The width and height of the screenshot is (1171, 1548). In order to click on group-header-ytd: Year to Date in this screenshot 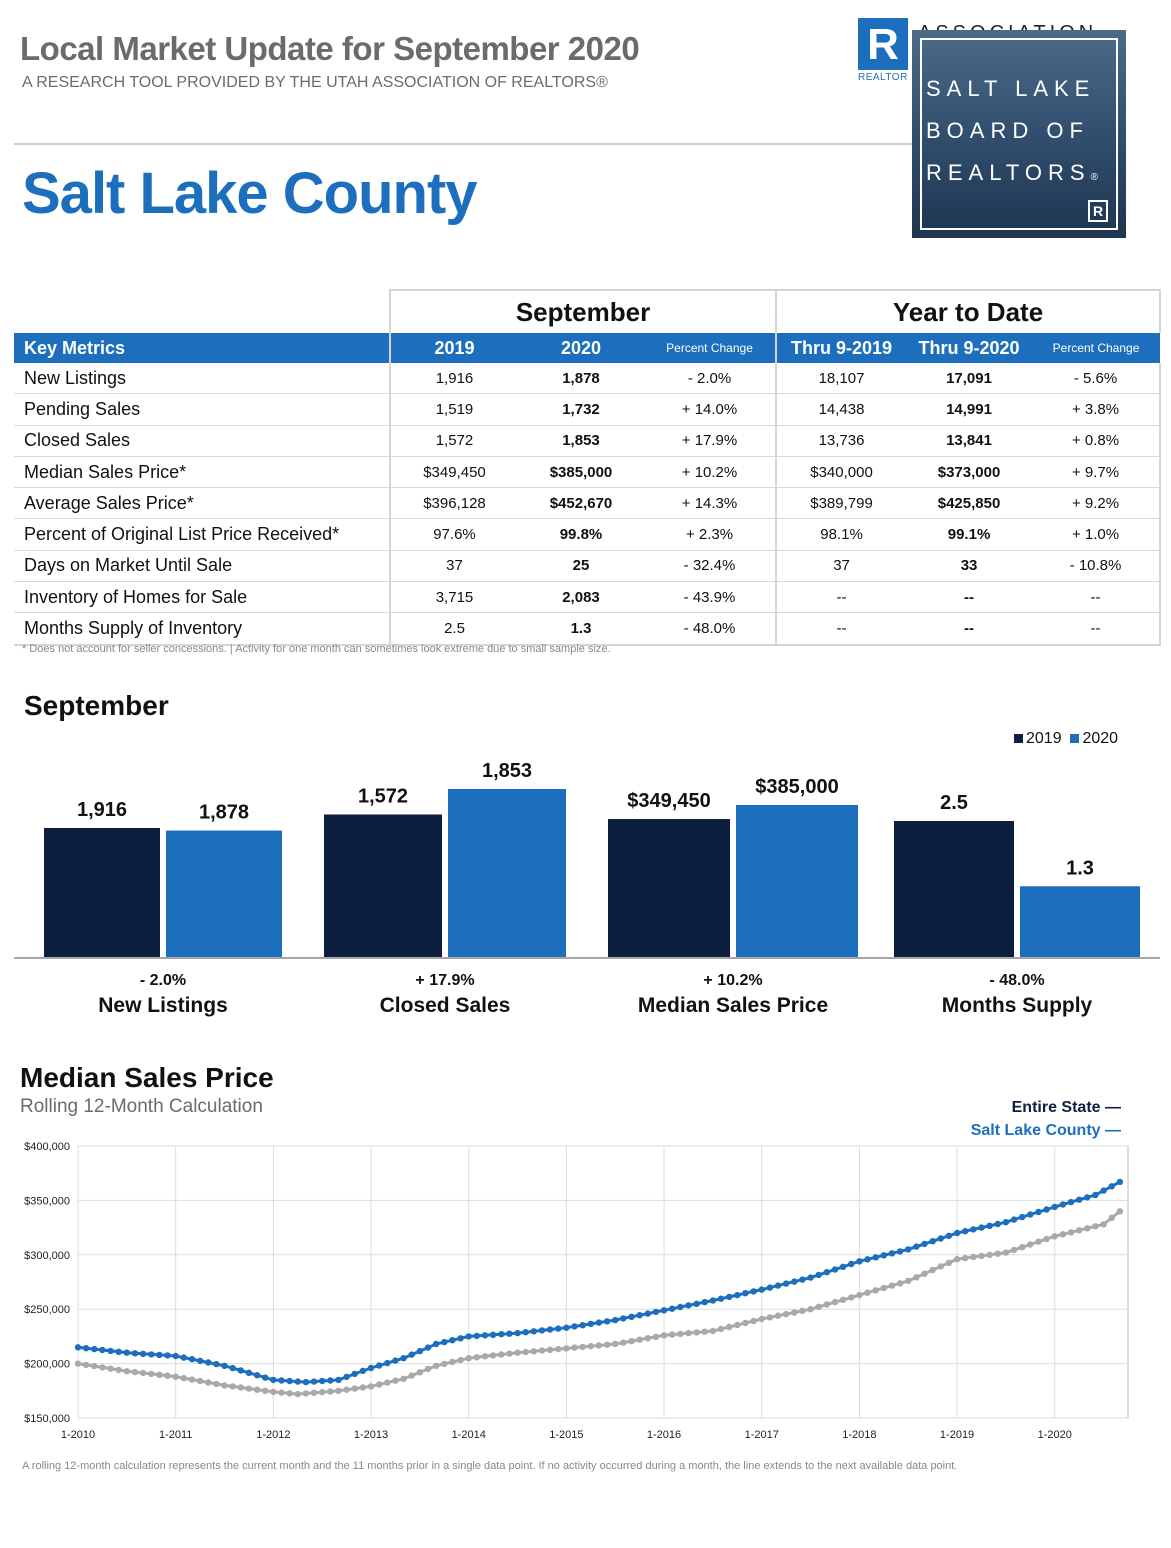, I will do `click(968, 311)`.